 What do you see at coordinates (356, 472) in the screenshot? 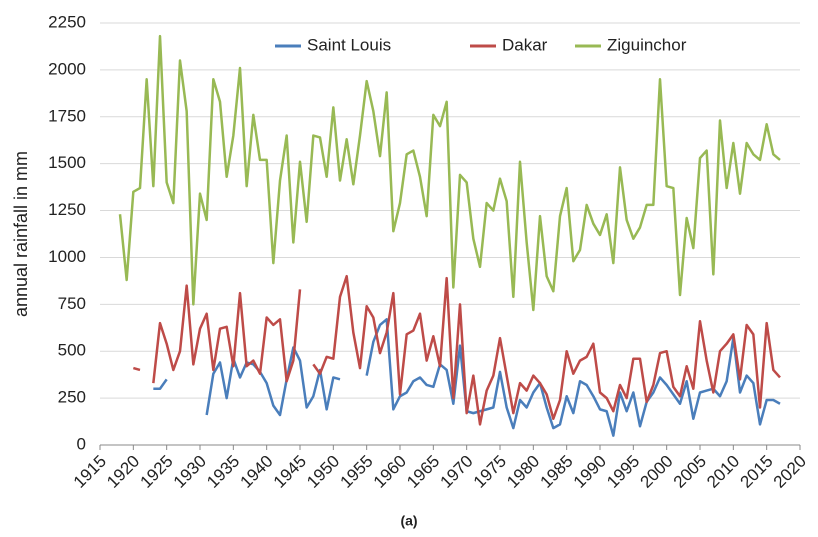
I see `x-tick-label: 1955` at bounding box center [356, 472].